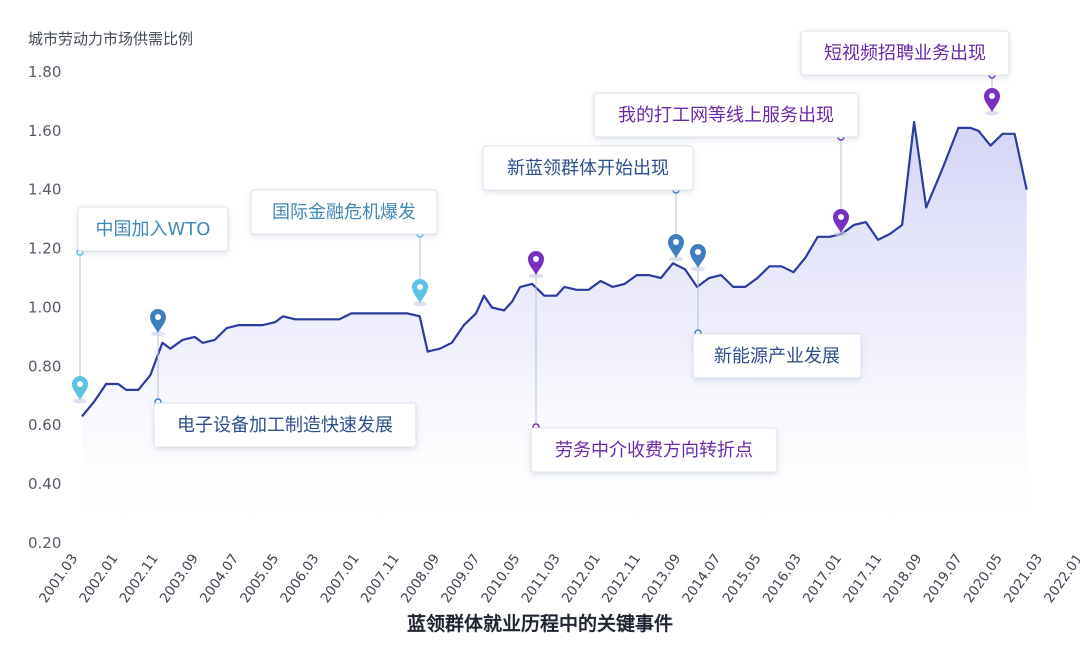 Image resolution: width=1080 pixels, height=667 pixels. I want to click on x-tick-label: 2009.07, so click(460, 578).